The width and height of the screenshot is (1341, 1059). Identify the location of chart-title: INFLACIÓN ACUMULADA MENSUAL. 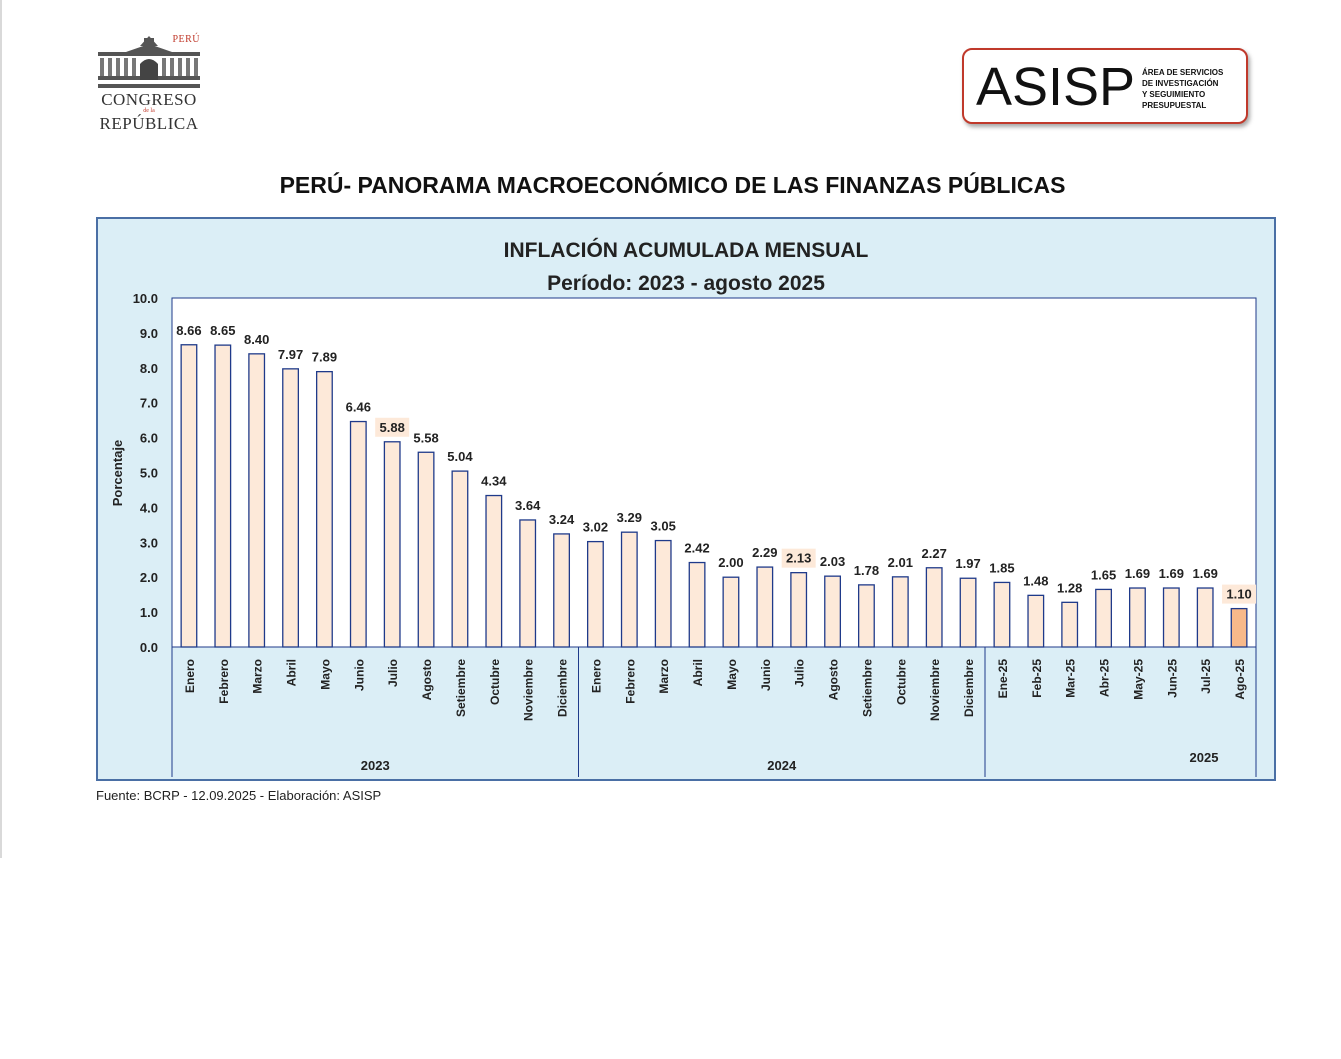
(686, 250).